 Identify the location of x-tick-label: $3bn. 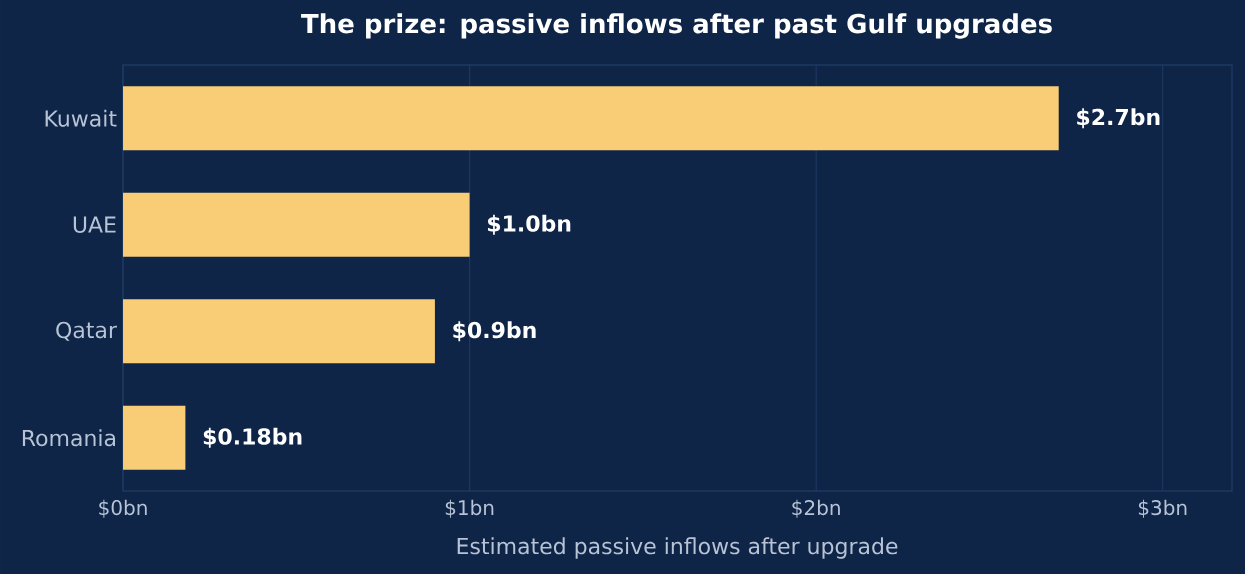
(1162, 508).